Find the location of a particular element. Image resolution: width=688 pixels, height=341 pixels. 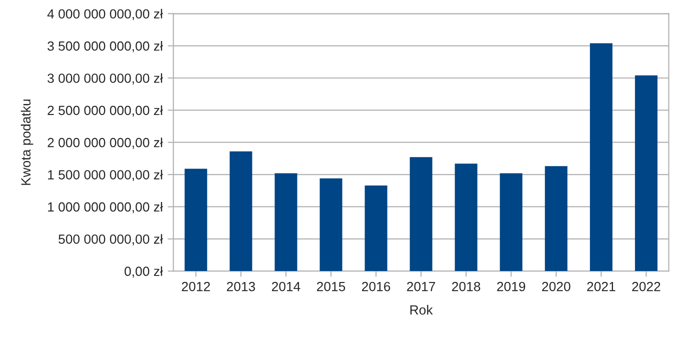

x-tick-label: 2015 is located at coordinates (331, 287).